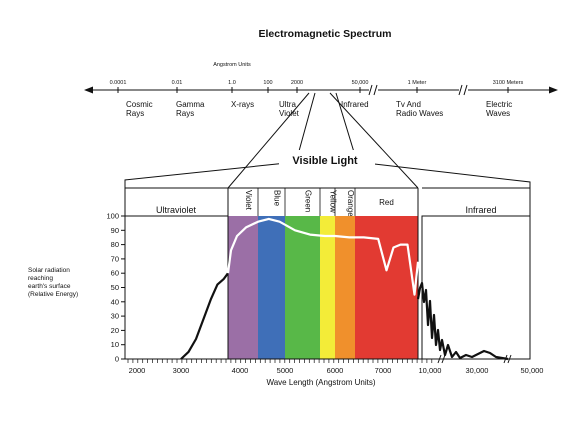 This screenshot has height=421, width=579. What do you see at coordinates (117, 359) in the screenshot?
I see `y-axis-tick-label: 0` at bounding box center [117, 359].